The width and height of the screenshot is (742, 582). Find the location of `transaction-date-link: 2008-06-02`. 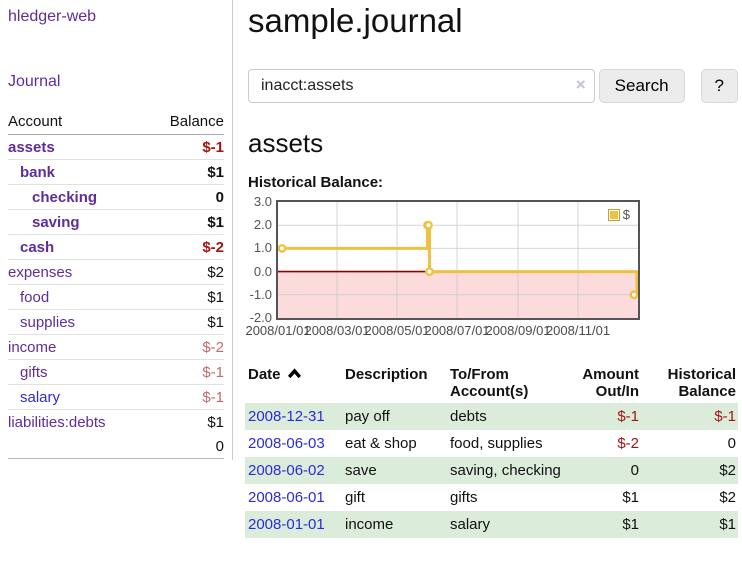

transaction-date-link: 2008-06-02 is located at coordinates (286, 470).